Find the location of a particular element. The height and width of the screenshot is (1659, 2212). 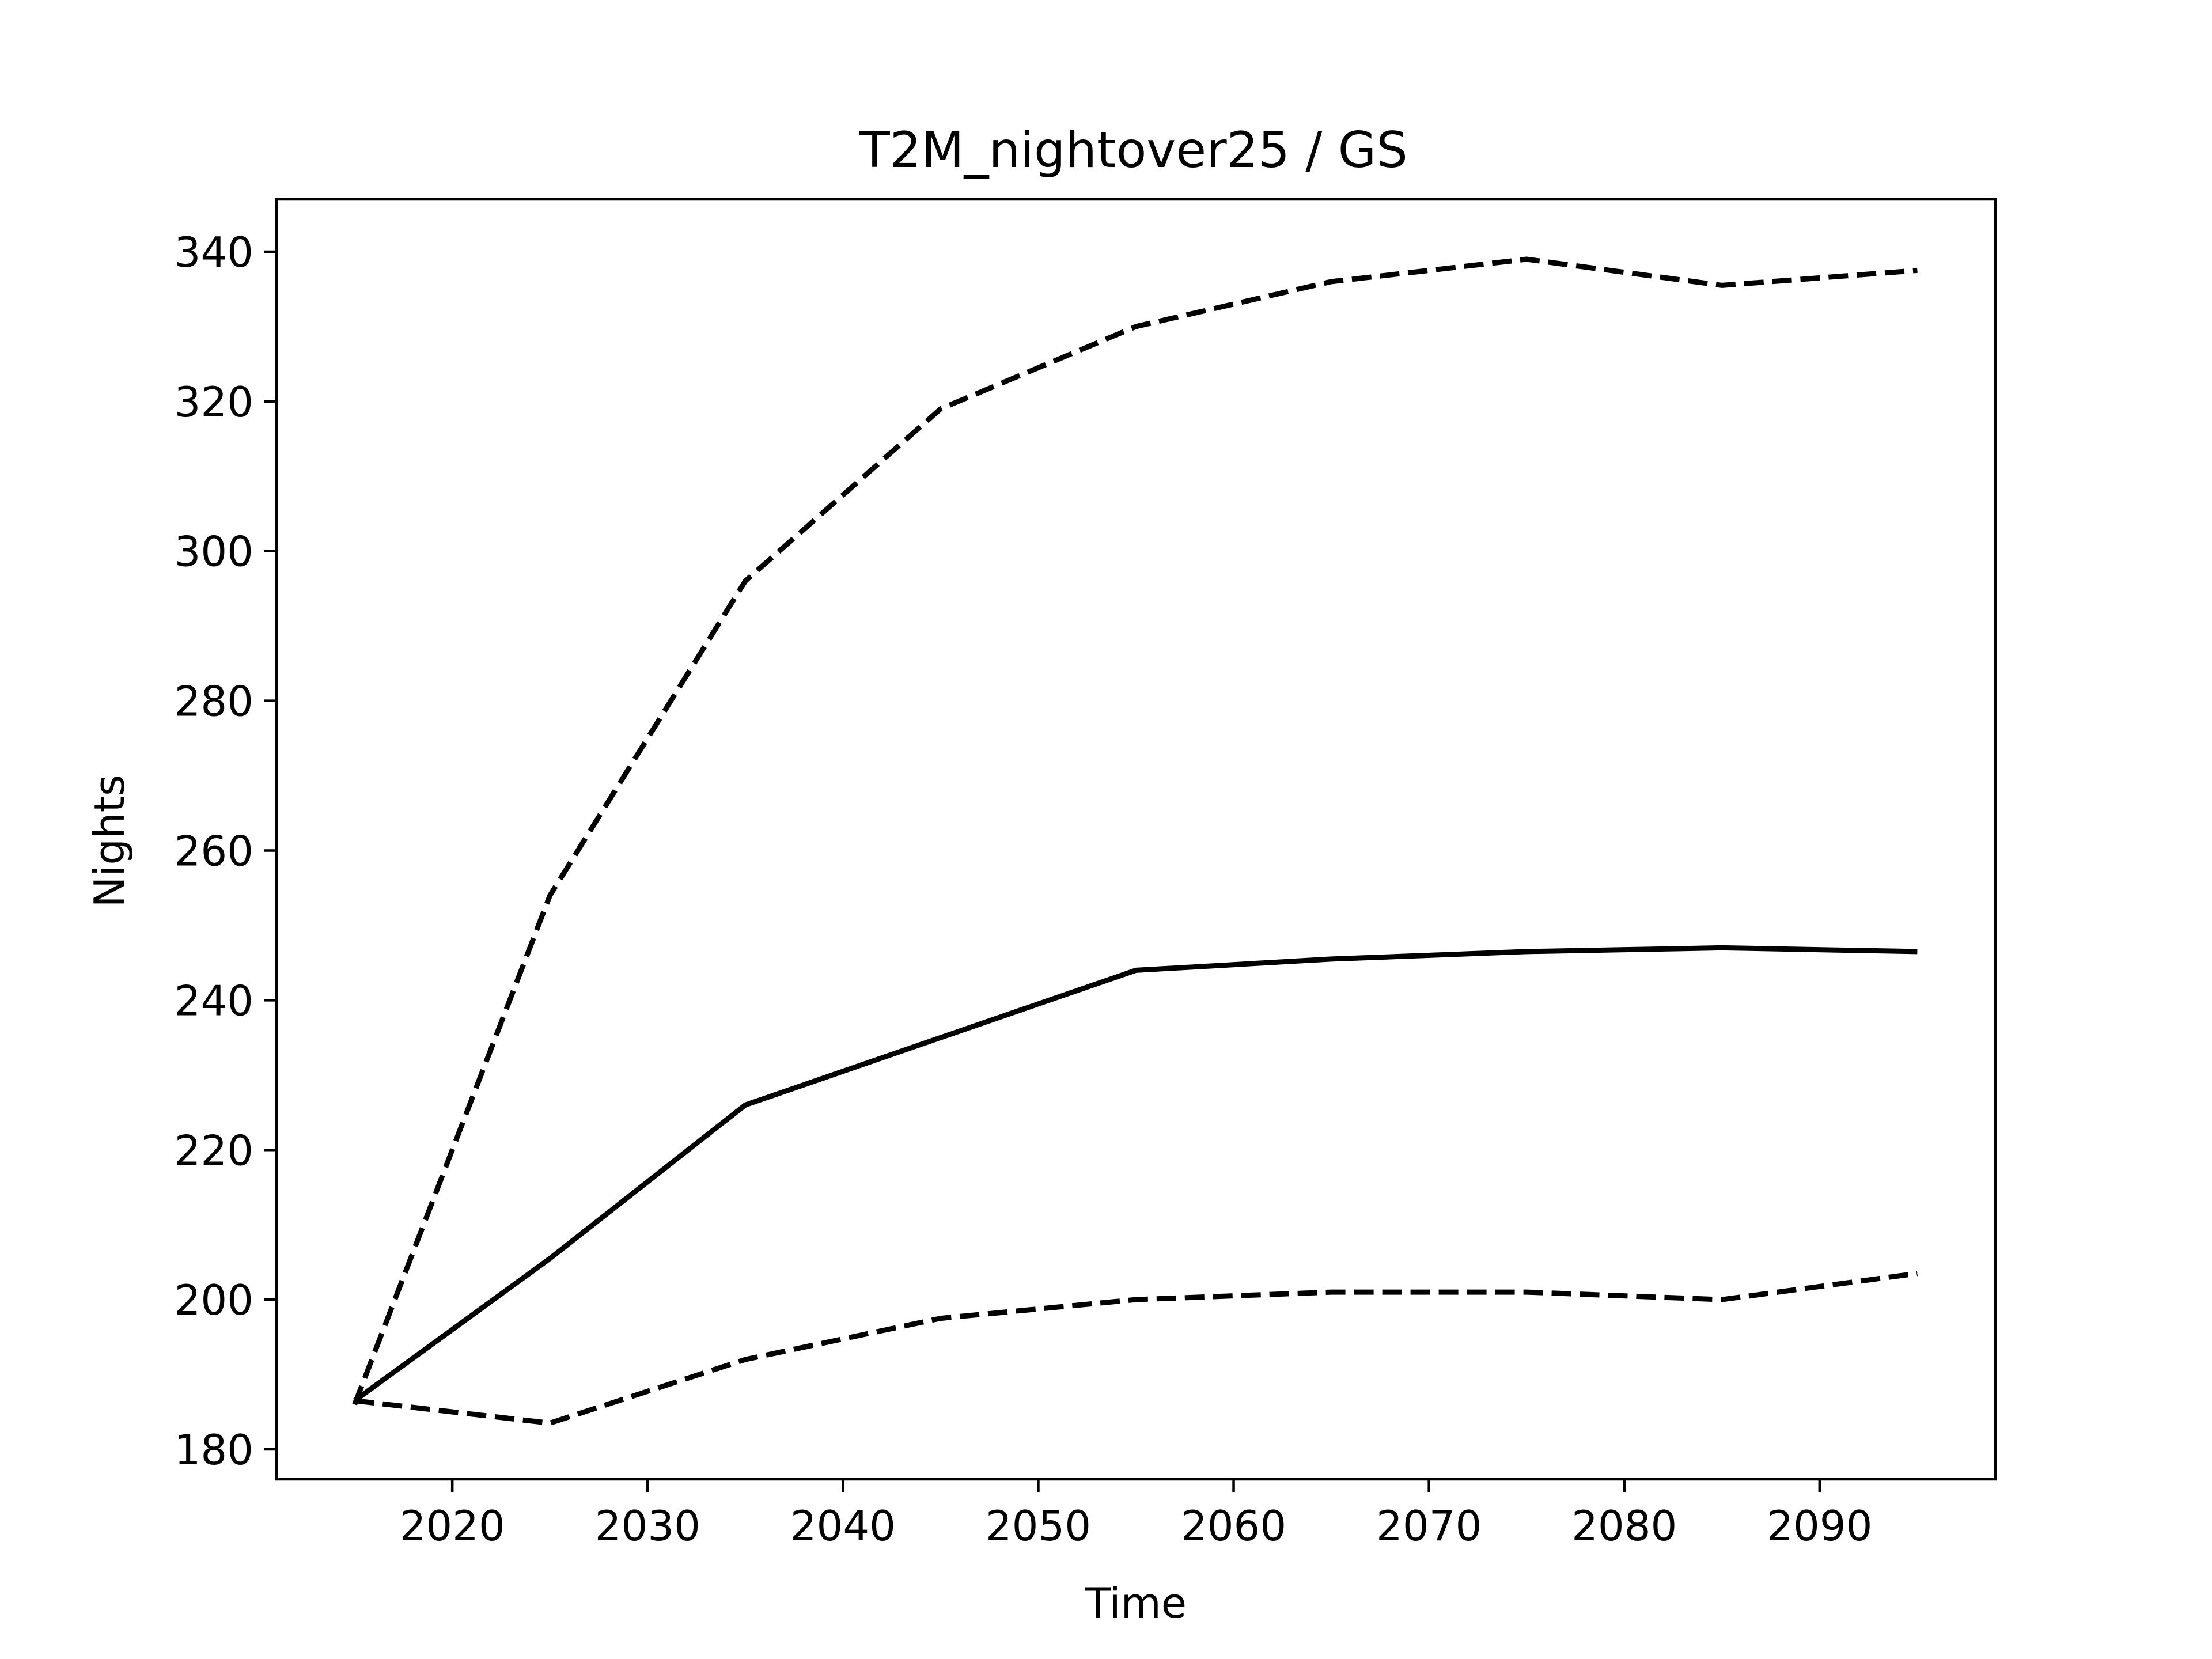

y-tick-label: 300 is located at coordinates (214, 552).